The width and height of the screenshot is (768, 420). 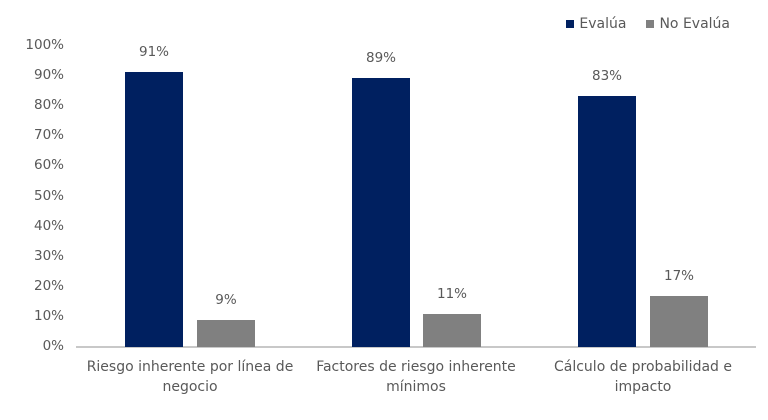 I want to click on data-label: 83%, so click(x=606, y=76).